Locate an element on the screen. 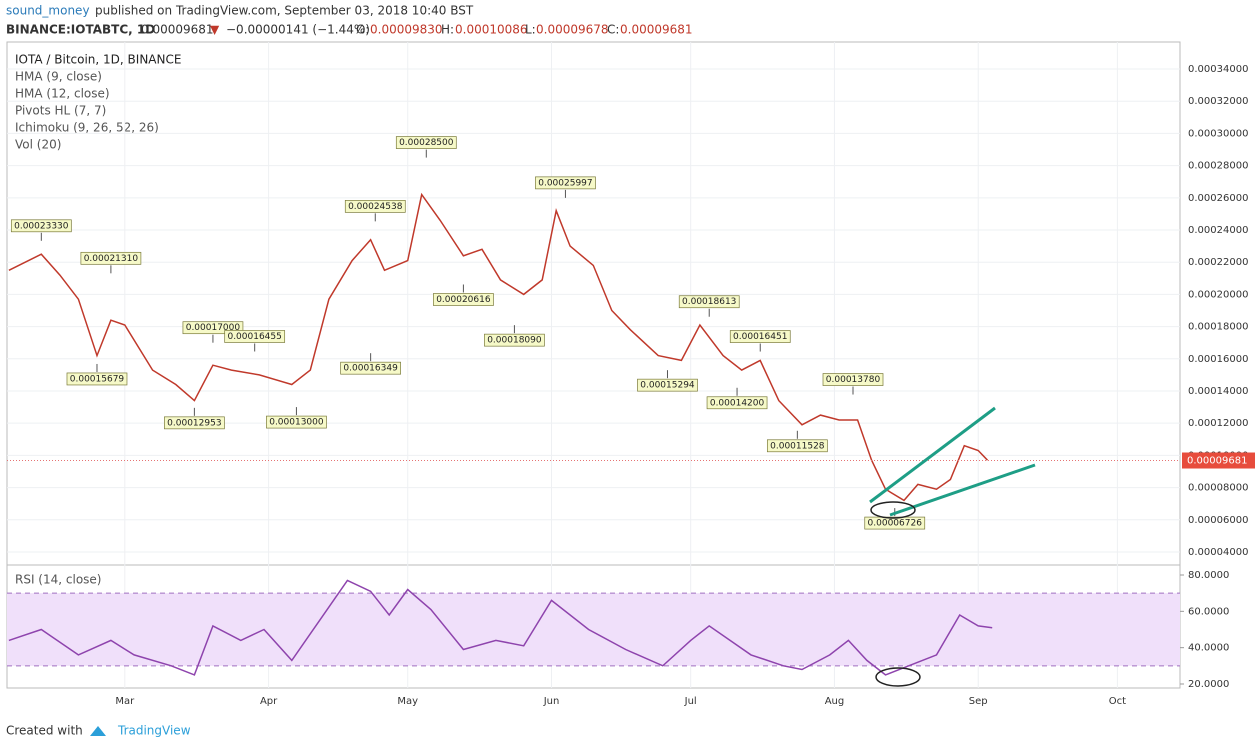 The image size is (1257, 753). user: sound_money is located at coordinates (48, 11).